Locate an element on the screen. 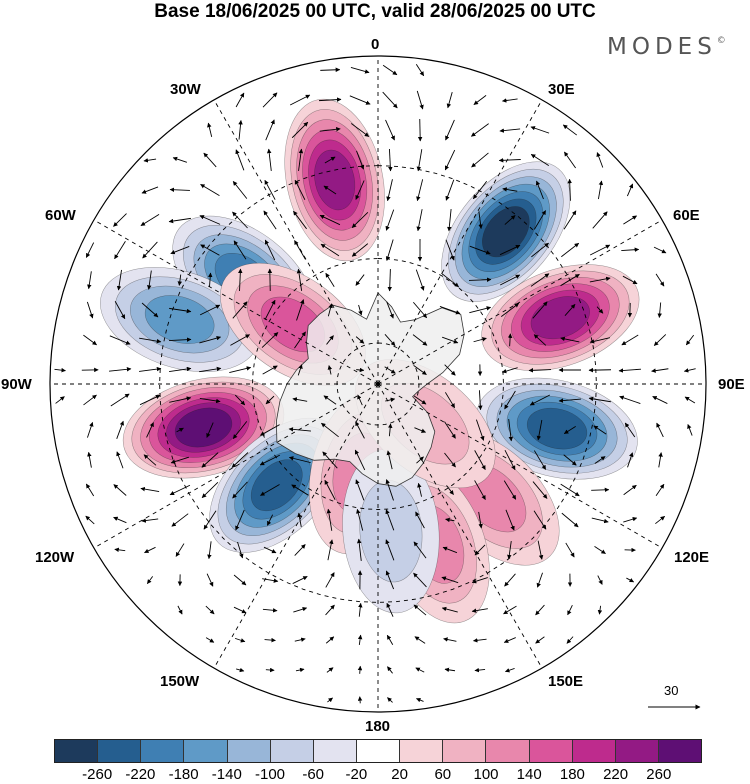 This screenshot has width=750, height=784. colorbar-tick-label: -20 is located at coordinates (357, 774).